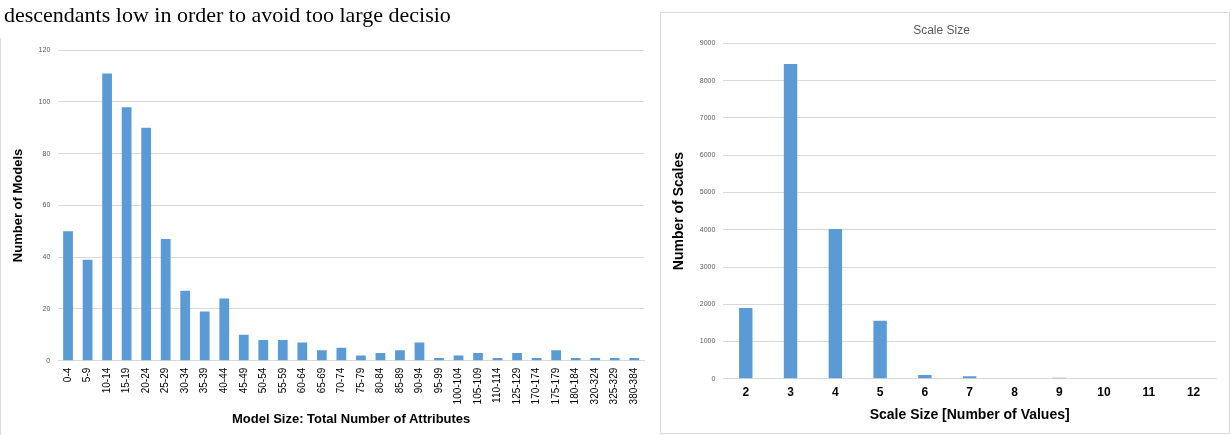 The image size is (1231, 435). I want to click on x-tick-label: 180-184, so click(575, 386).